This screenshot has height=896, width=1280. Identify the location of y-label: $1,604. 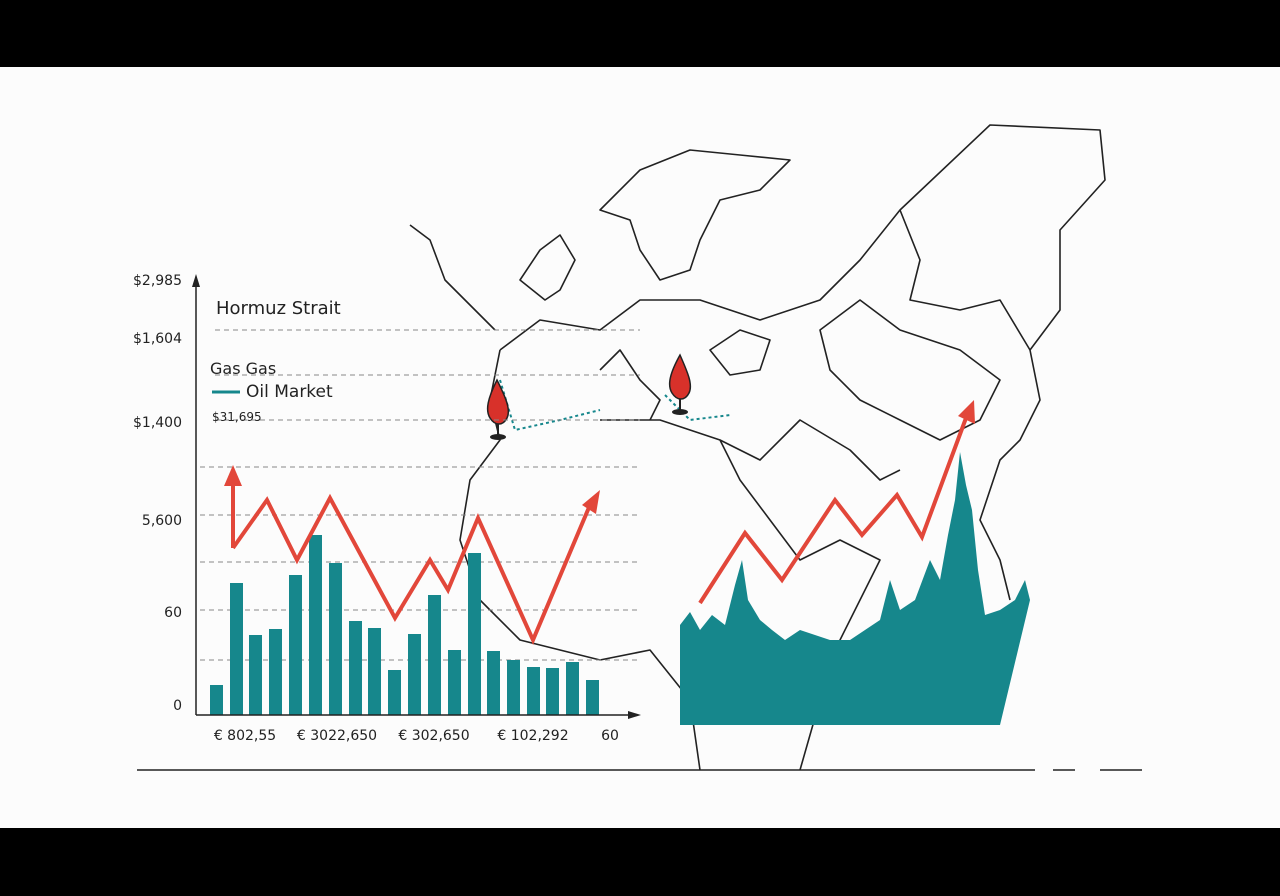
(157, 339).